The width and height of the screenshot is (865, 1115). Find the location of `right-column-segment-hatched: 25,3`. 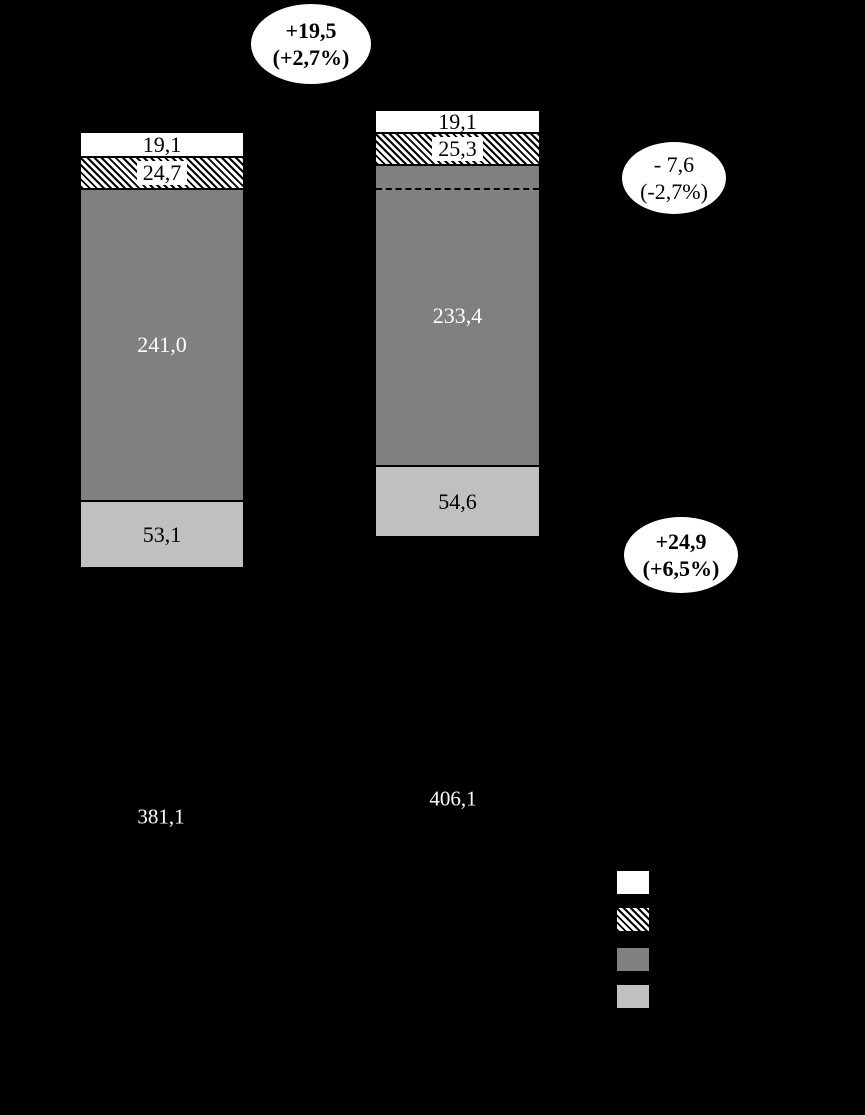

right-column-segment-hatched: 25,3 is located at coordinates (457, 149).